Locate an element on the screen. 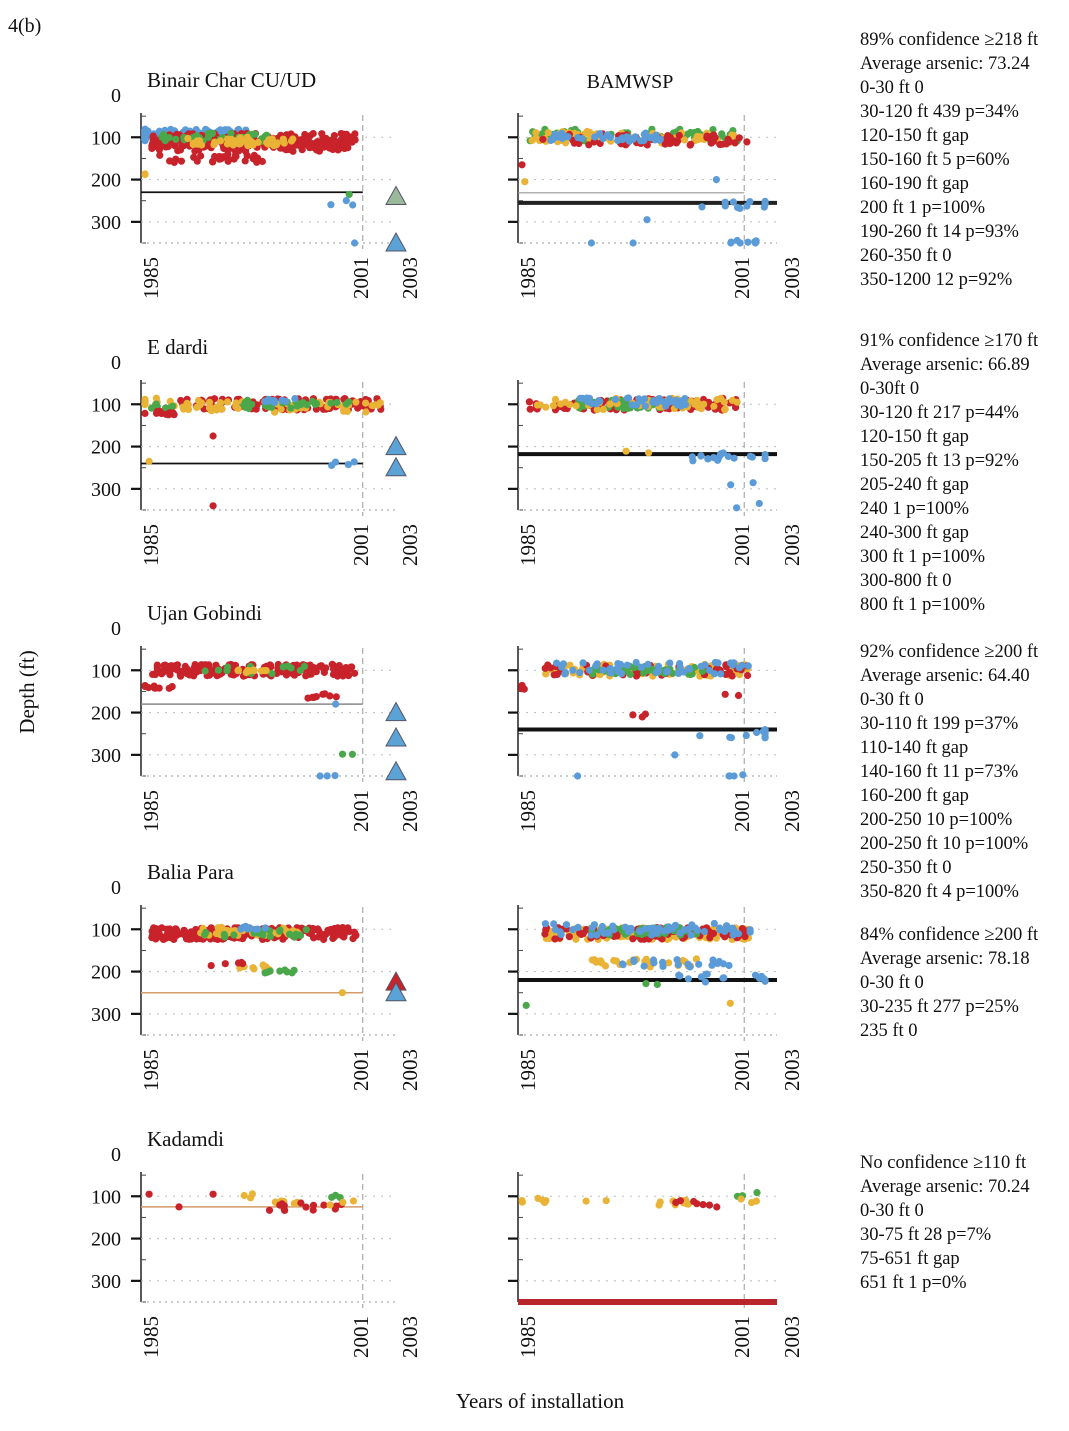 This screenshot has width=1069, height=1431. y-tick-label: 100 is located at coordinates (106, 1197).